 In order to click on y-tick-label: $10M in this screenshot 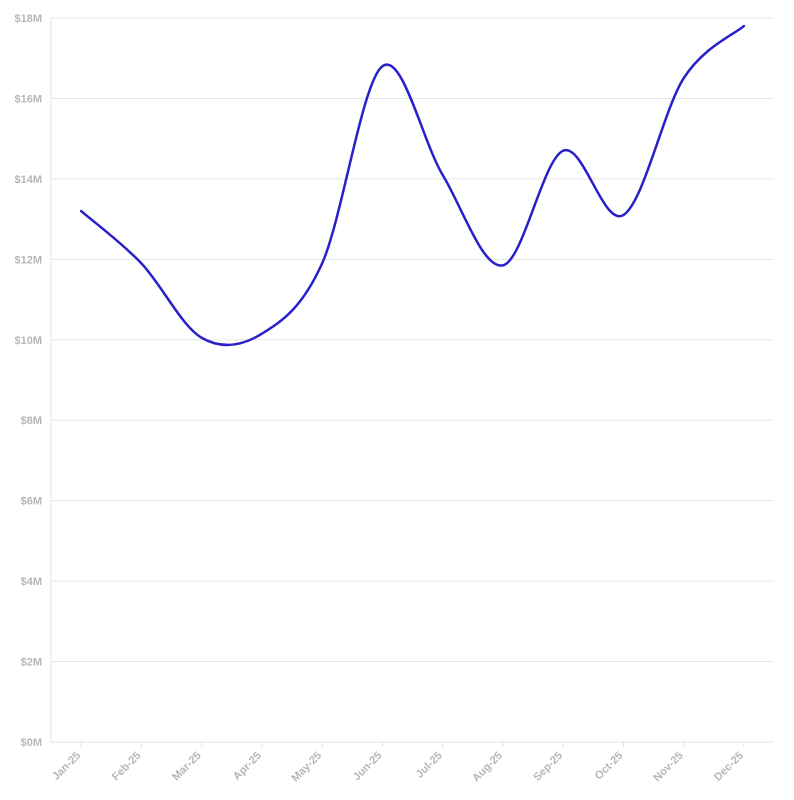, I will do `click(28, 341)`.